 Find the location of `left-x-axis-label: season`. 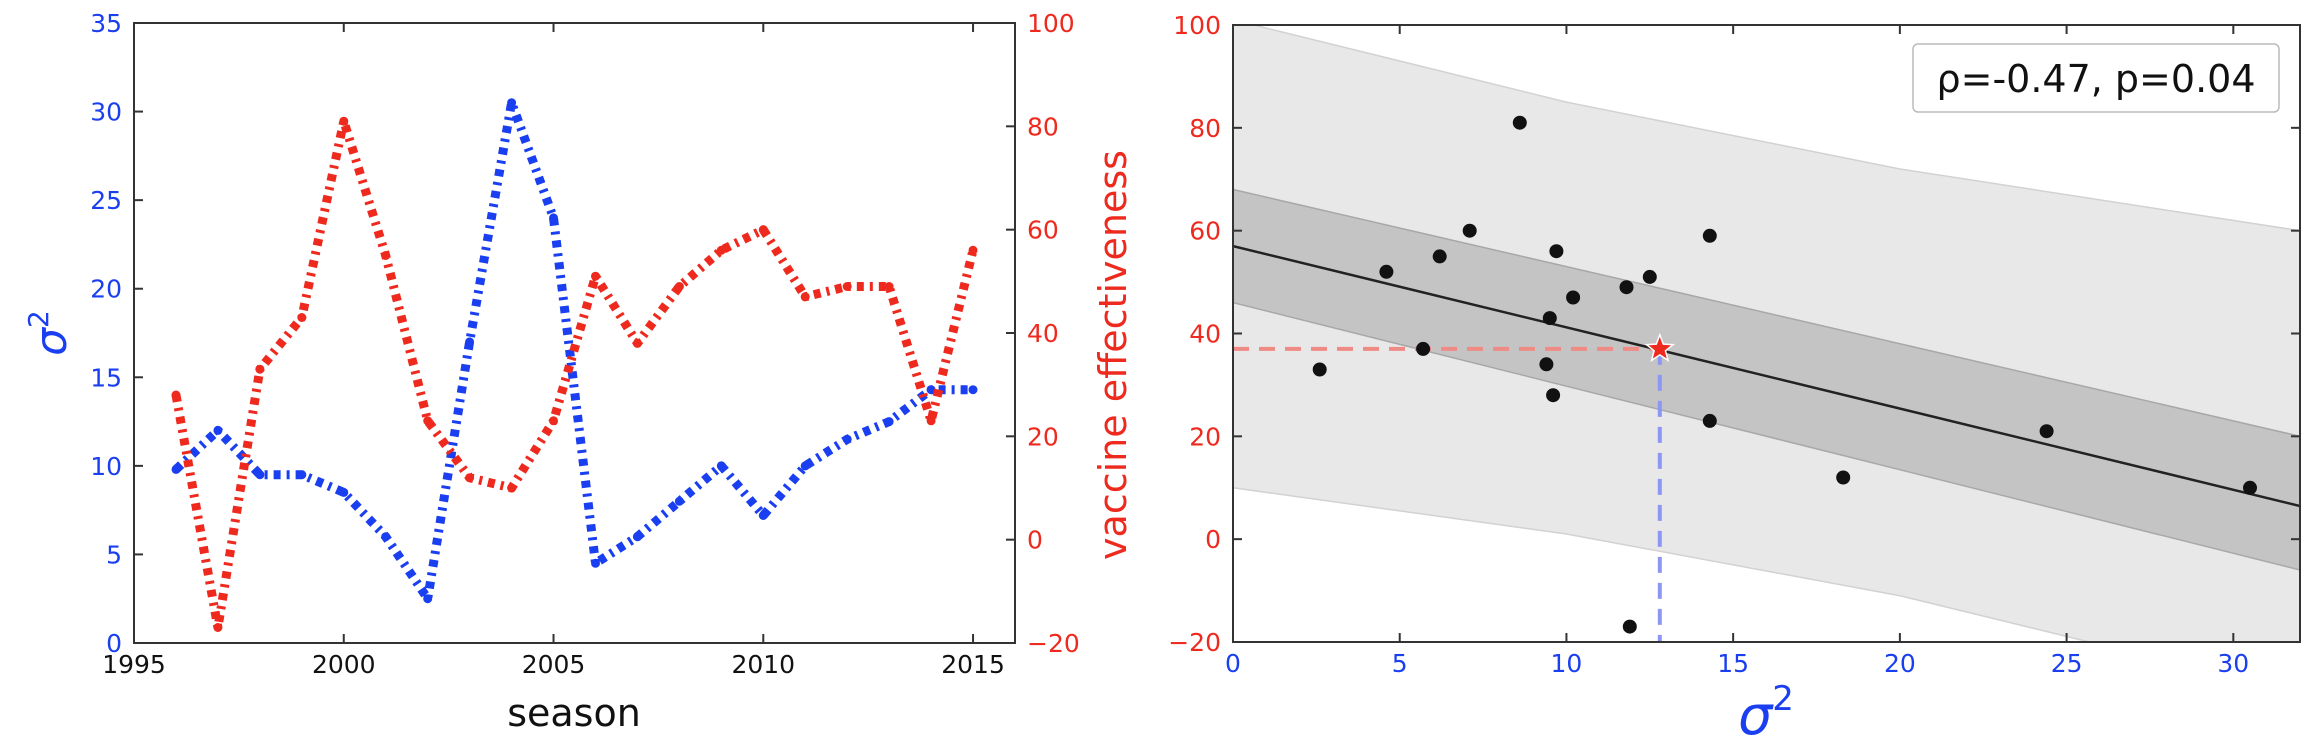

left-x-axis-label: season is located at coordinates (574, 713).